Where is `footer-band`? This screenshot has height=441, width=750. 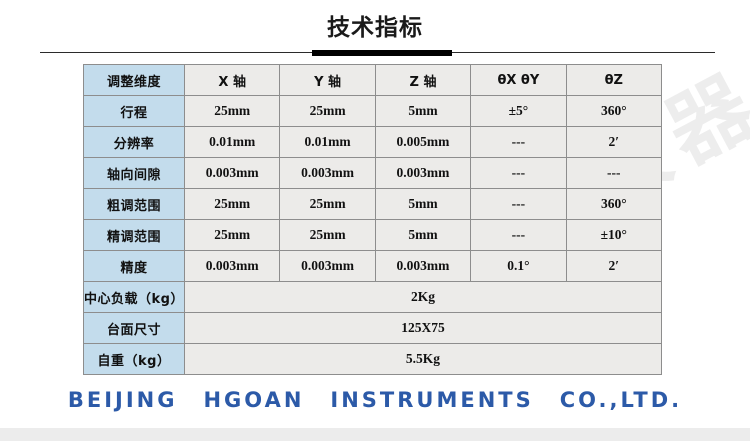 footer-band is located at coordinates (375, 434).